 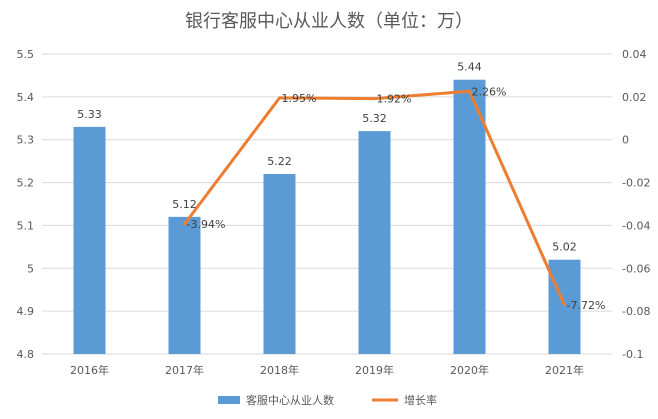 What do you see at coordinates (469, 67) in the screenshot?
I see `bar-value-label: 5.44` at bounding box center [469, 67].